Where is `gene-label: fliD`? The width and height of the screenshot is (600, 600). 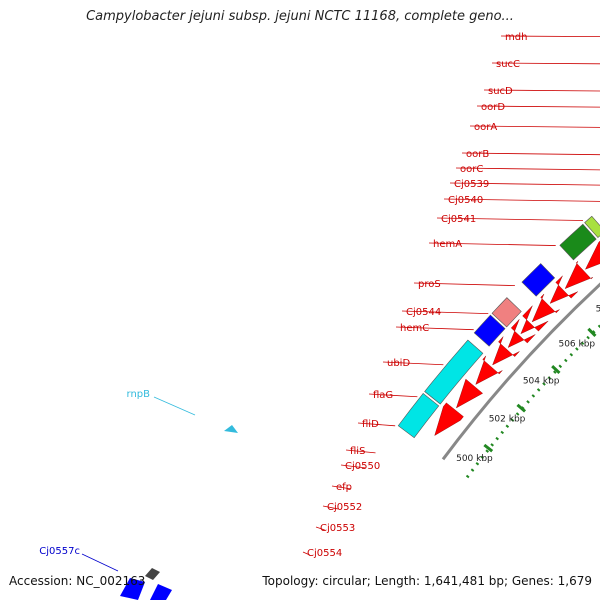 gene-label: fliD is located at coordinates (370, 424).